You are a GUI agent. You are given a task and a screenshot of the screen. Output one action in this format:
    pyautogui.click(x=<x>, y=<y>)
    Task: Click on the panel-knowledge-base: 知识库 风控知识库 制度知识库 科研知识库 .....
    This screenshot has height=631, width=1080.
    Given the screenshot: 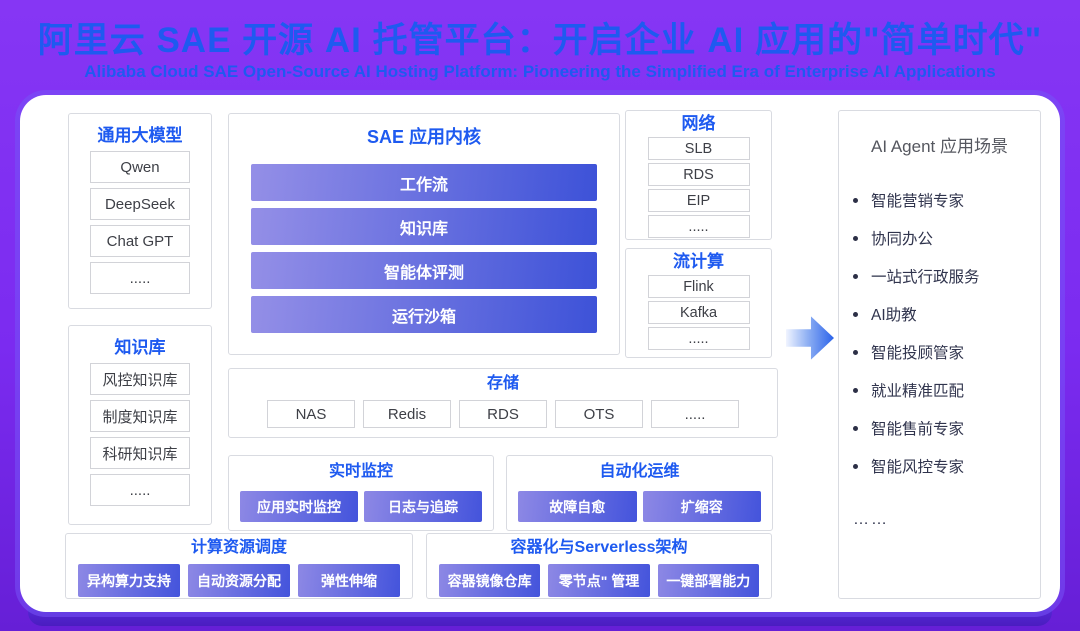 What is the action you would take?
    pyautogui.click(x=140, y=425)
    